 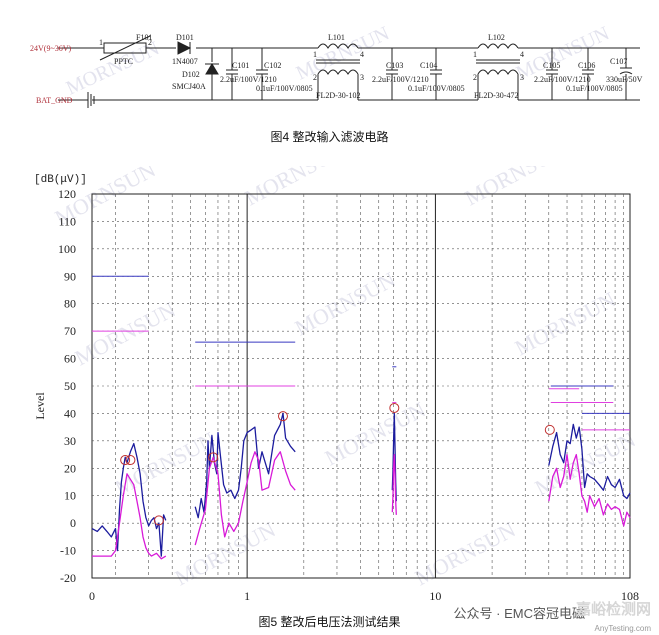 I want to click on component-ref: F101, so click(x=144, y=37).